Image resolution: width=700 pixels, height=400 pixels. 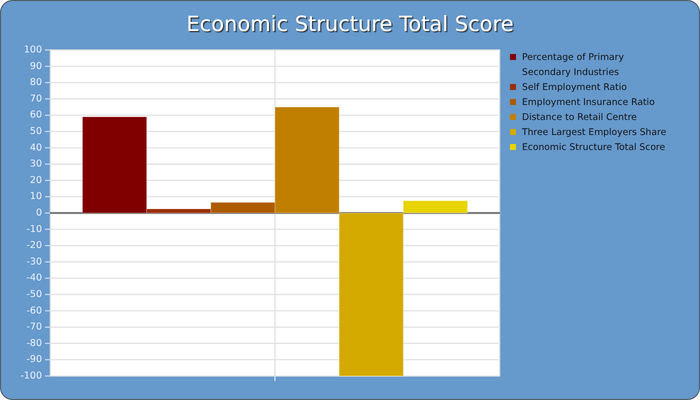 What do you see at coordinates (34, 229) in the screenshot?
I see `y-tick-label: -10` at bounding box center [34, 229].